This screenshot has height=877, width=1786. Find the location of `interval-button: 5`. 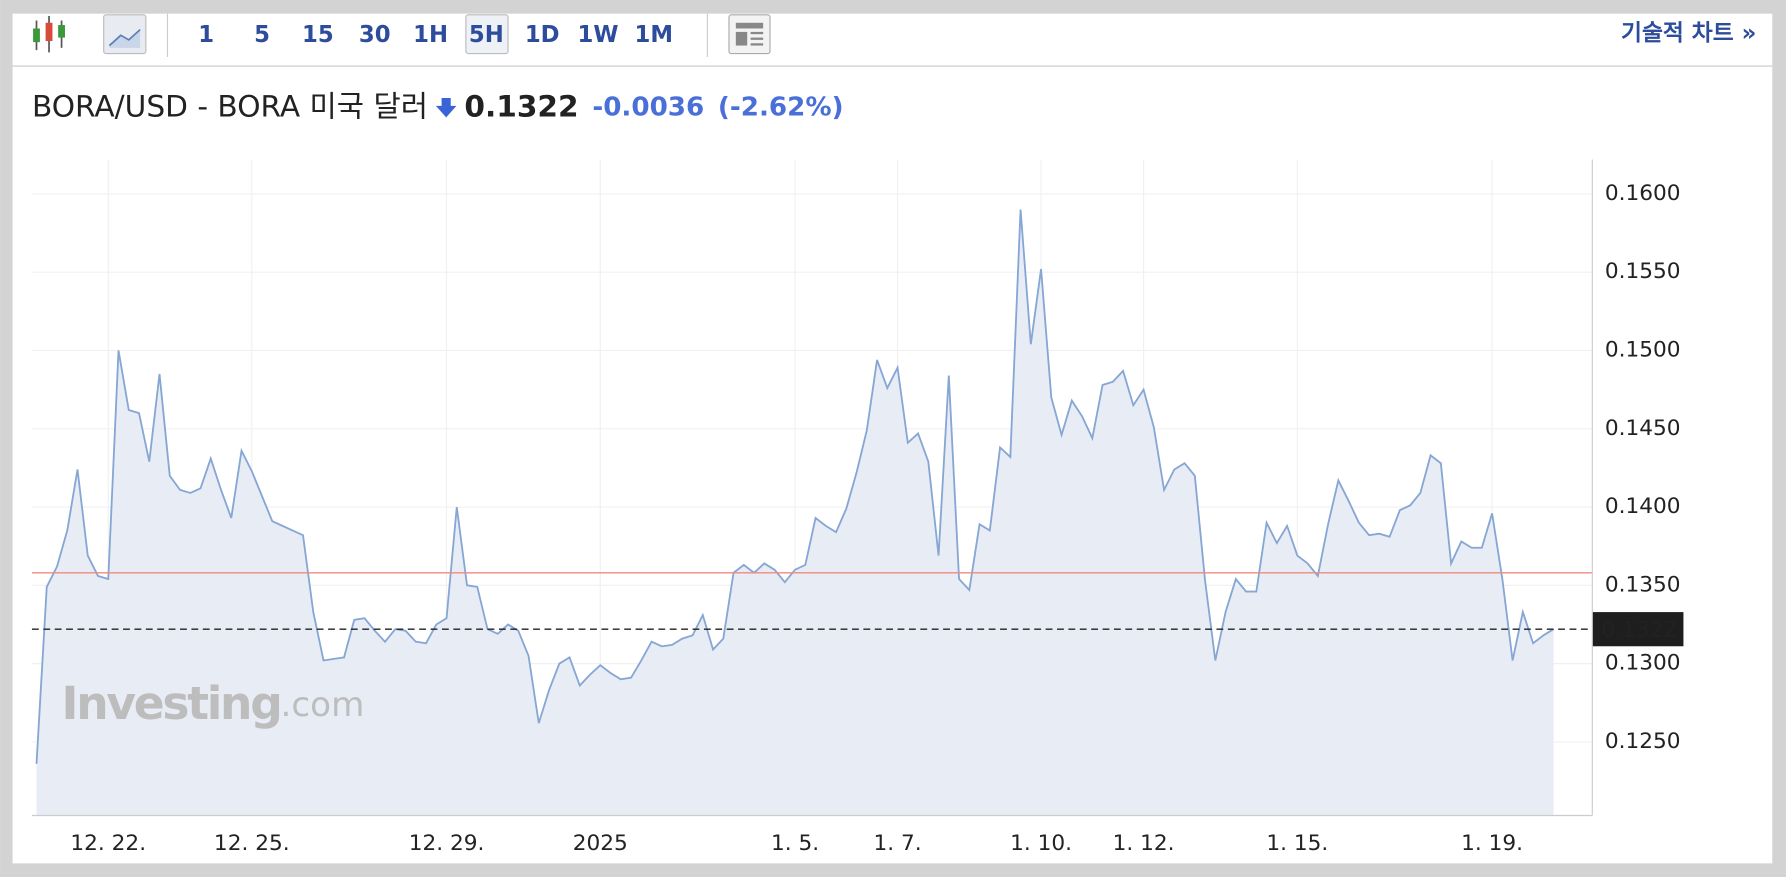

interval-button: 5 is located at coordinates (262, 35).